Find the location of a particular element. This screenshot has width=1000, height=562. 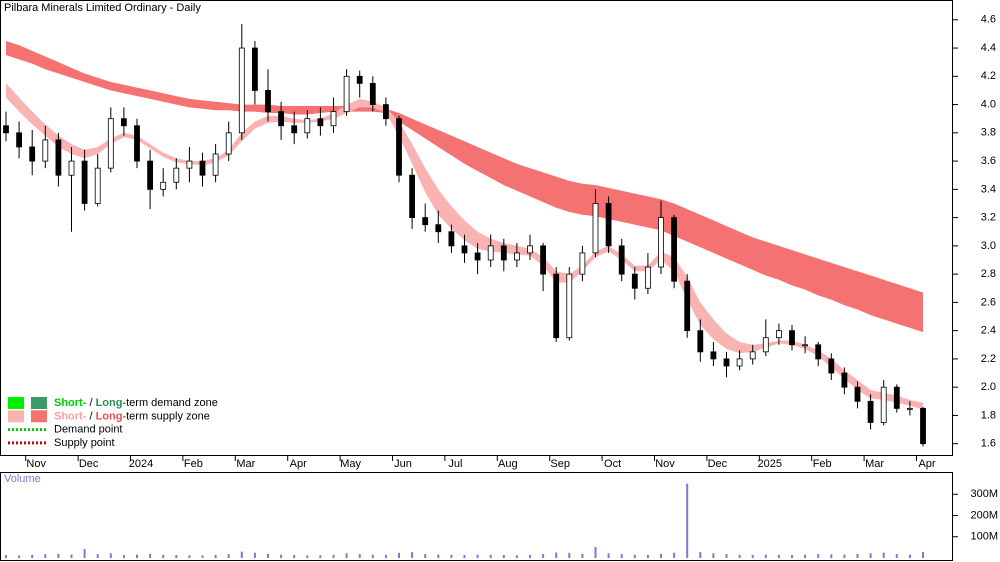

x-tick-label: 2025 is located at coordinates (770, 464).